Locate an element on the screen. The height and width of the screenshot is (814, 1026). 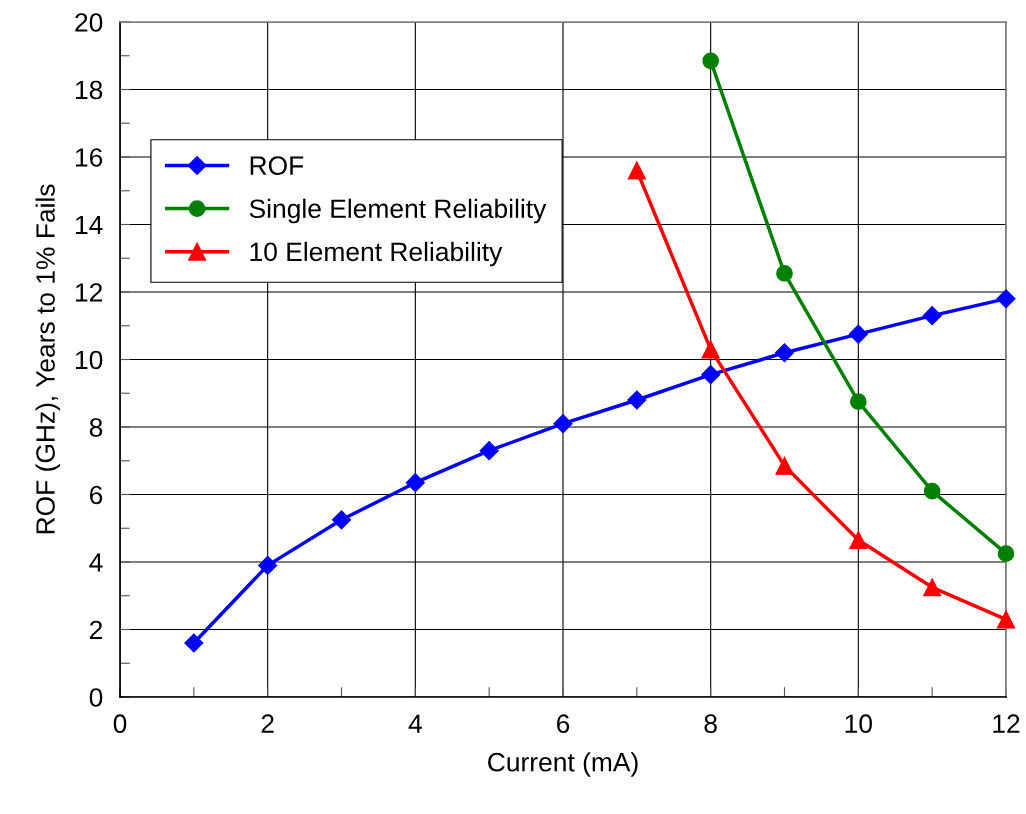
y-tick-label: 6 is located at coordinates (96, 495).